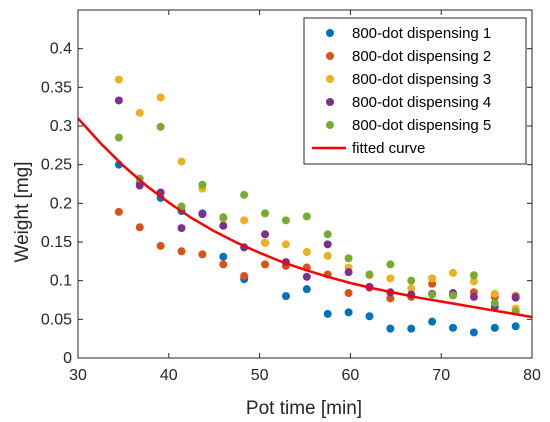  I want to click on legend-entry-label: 800-dot dispensing 4, so click(421, 102).